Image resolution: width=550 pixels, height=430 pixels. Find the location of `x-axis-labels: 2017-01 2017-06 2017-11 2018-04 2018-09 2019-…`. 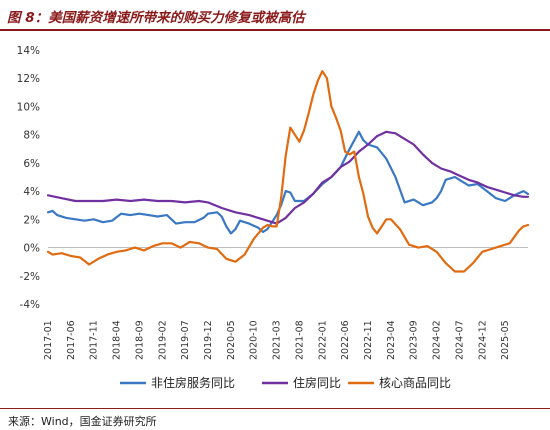

x-axis-labels: 2017-01 2017-06 2017-11 2018-04 2018-09 2019-… is located at coordinates (277, 340).